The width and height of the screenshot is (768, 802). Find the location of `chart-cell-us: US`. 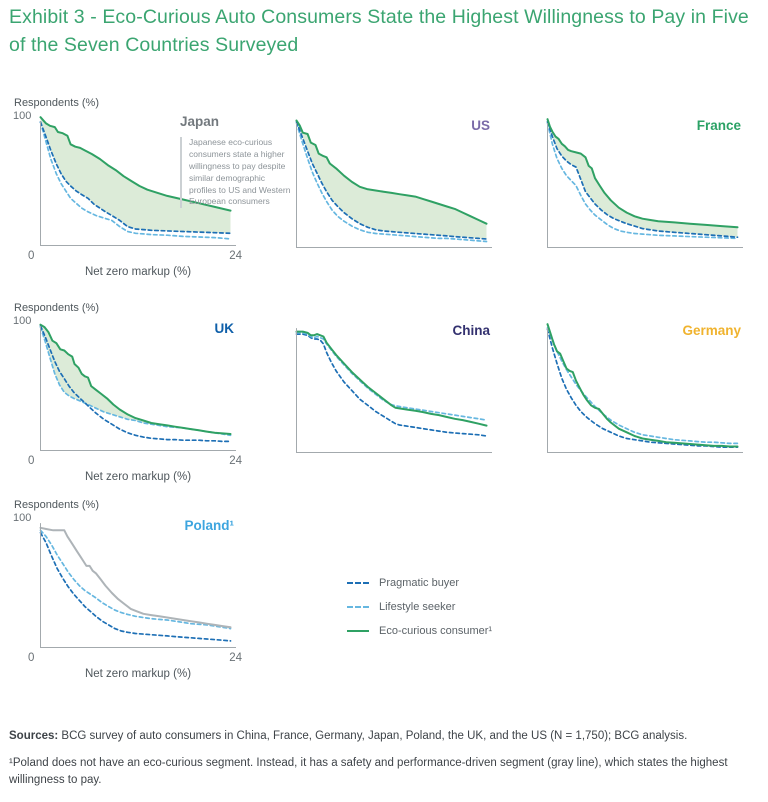

chart-cell-us: US is located at coordinates (415, 197).